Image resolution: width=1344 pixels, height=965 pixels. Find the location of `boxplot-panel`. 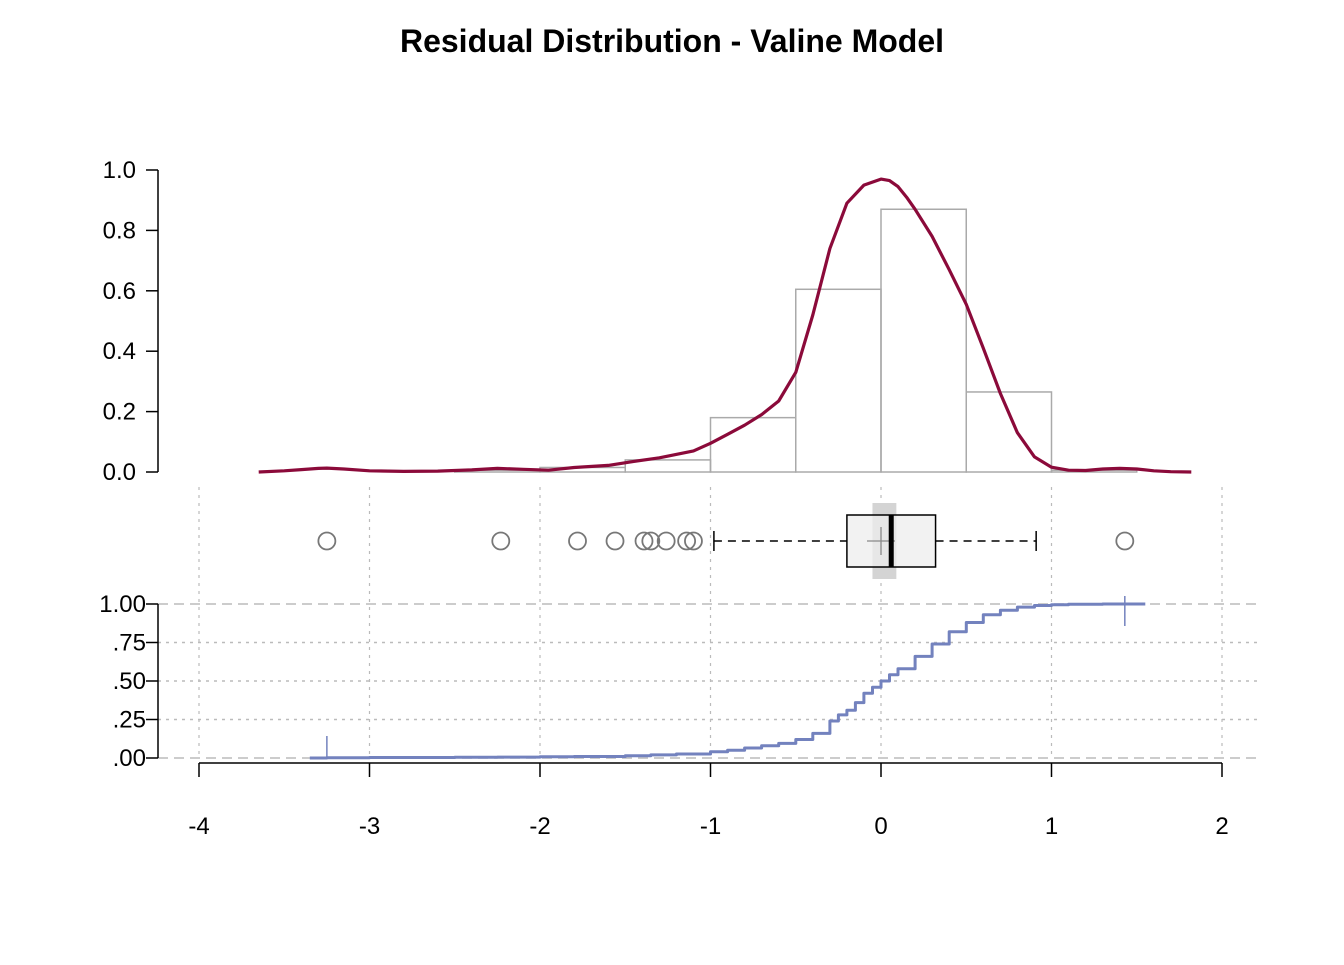

boxplot-panel is located at coordinates (726, 541).